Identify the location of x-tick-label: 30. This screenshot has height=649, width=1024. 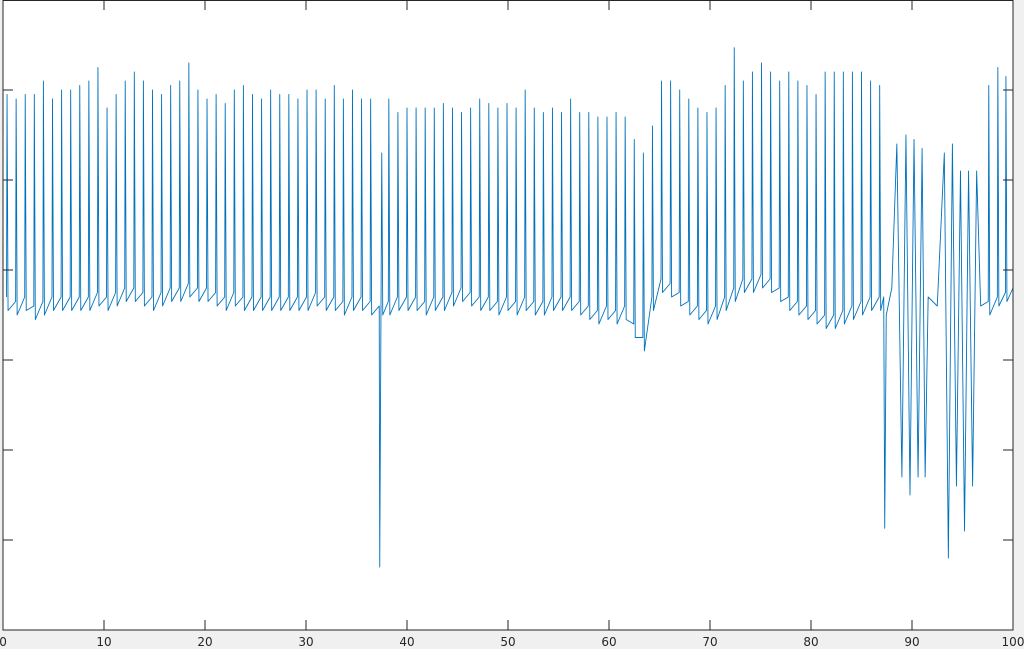
(305, 642).